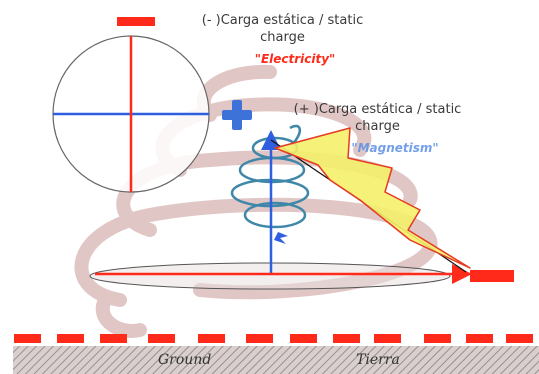 The height and width of the screenshot is (374, 539). Describe the element at coordinates (395, 148) in the screenshot. I see `magnetism-label: "Magnetism"` at that location.